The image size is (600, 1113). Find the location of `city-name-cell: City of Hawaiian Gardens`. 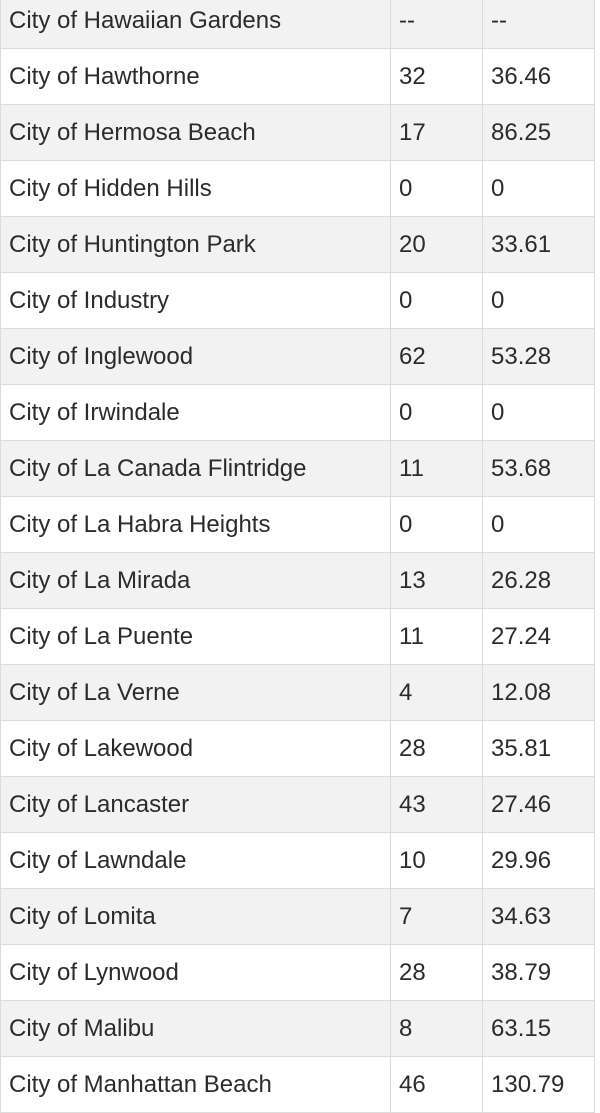

city-name-cell: City of Hawaiian Gardens is located at coordinates (195, 24).